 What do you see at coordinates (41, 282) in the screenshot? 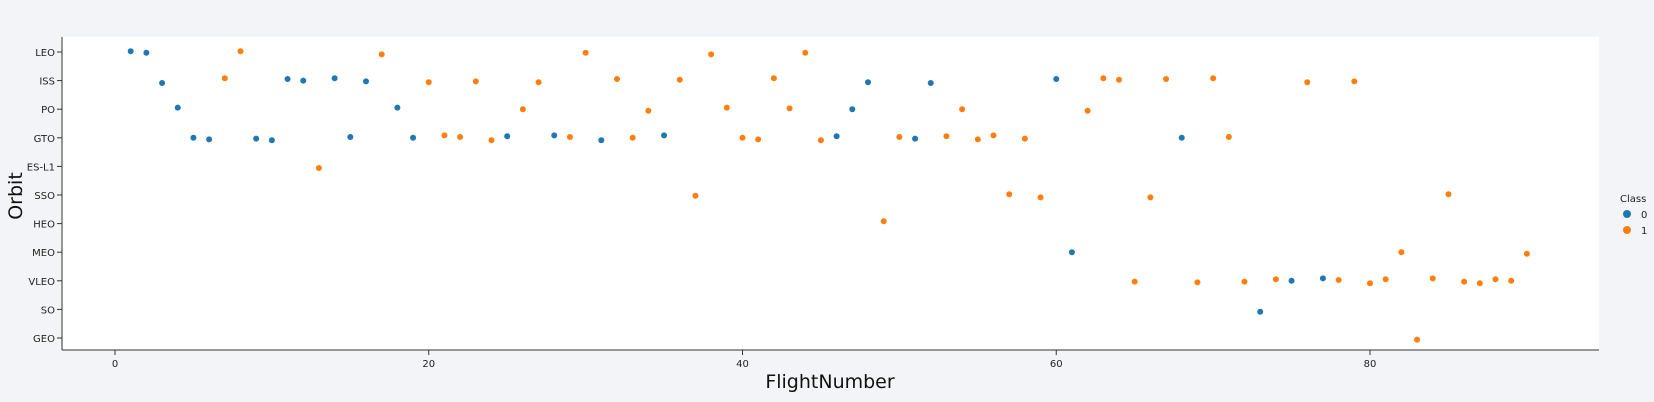
I see `y-tick-label: VLEO` at bounding box center [41, 282].